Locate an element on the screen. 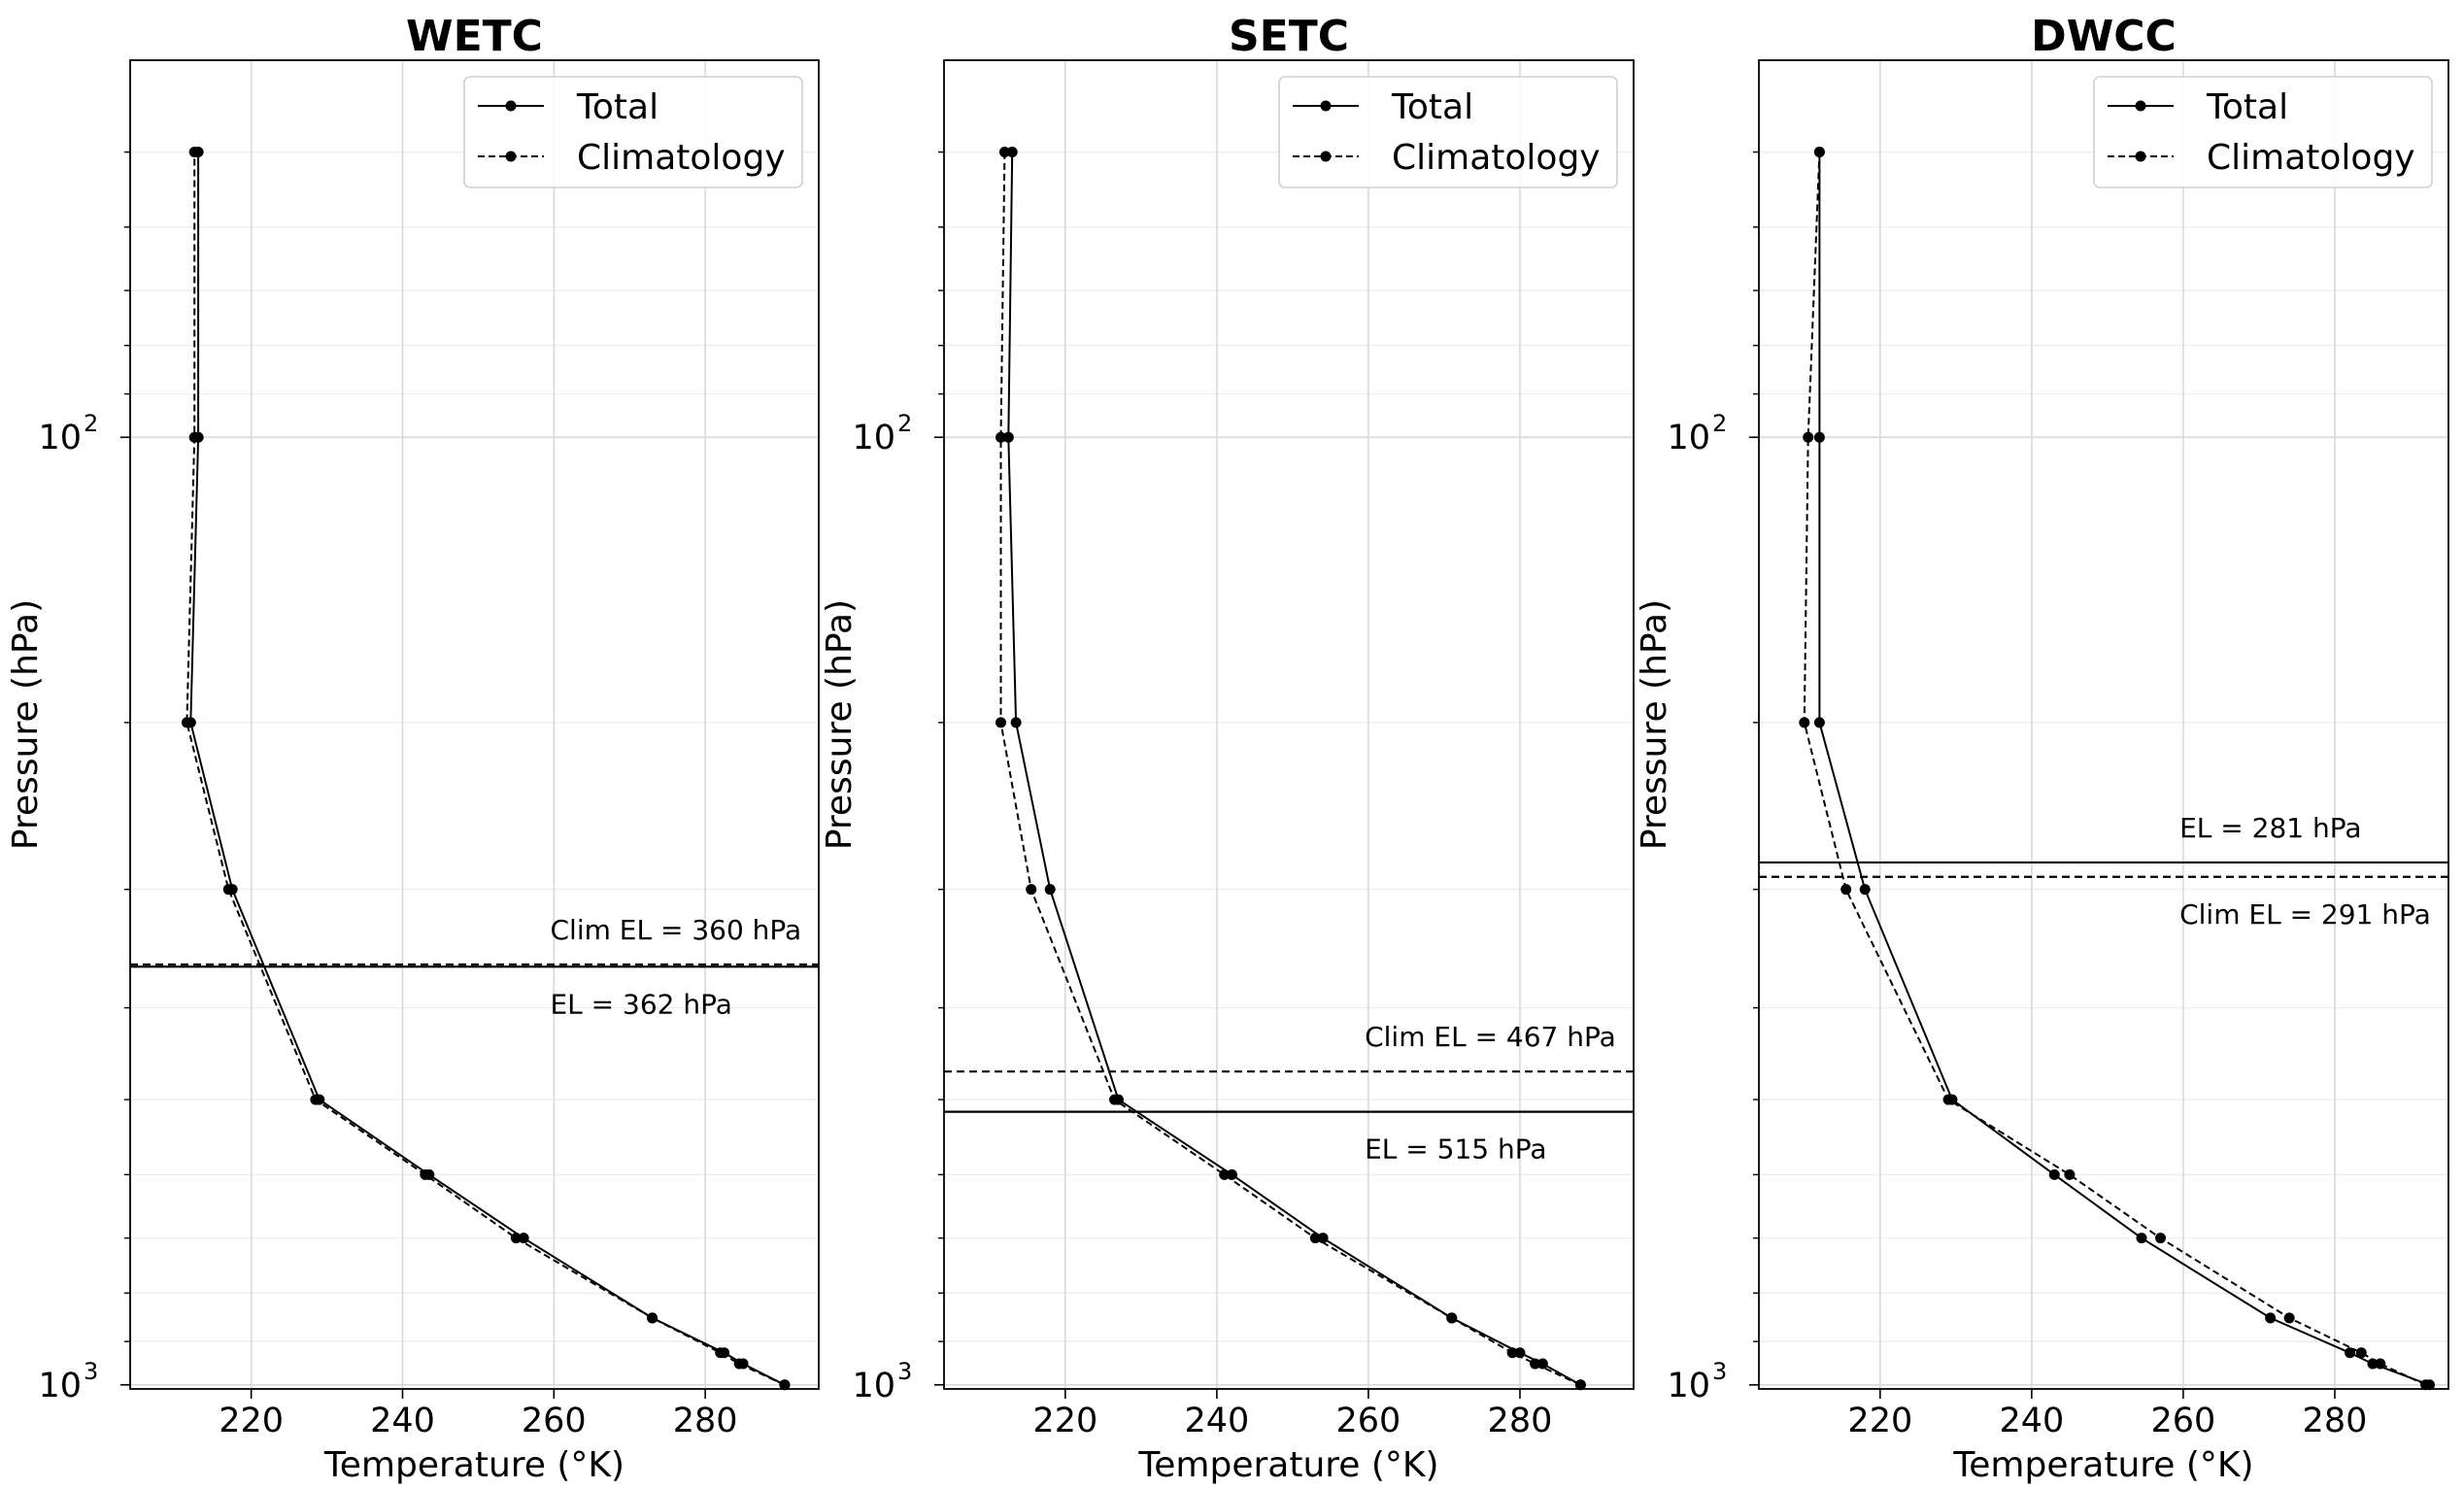 The width and height of the screenshot is (2464, 1489). el-annotation: EL = 281 hPa is located at coordinates (2270, 828).